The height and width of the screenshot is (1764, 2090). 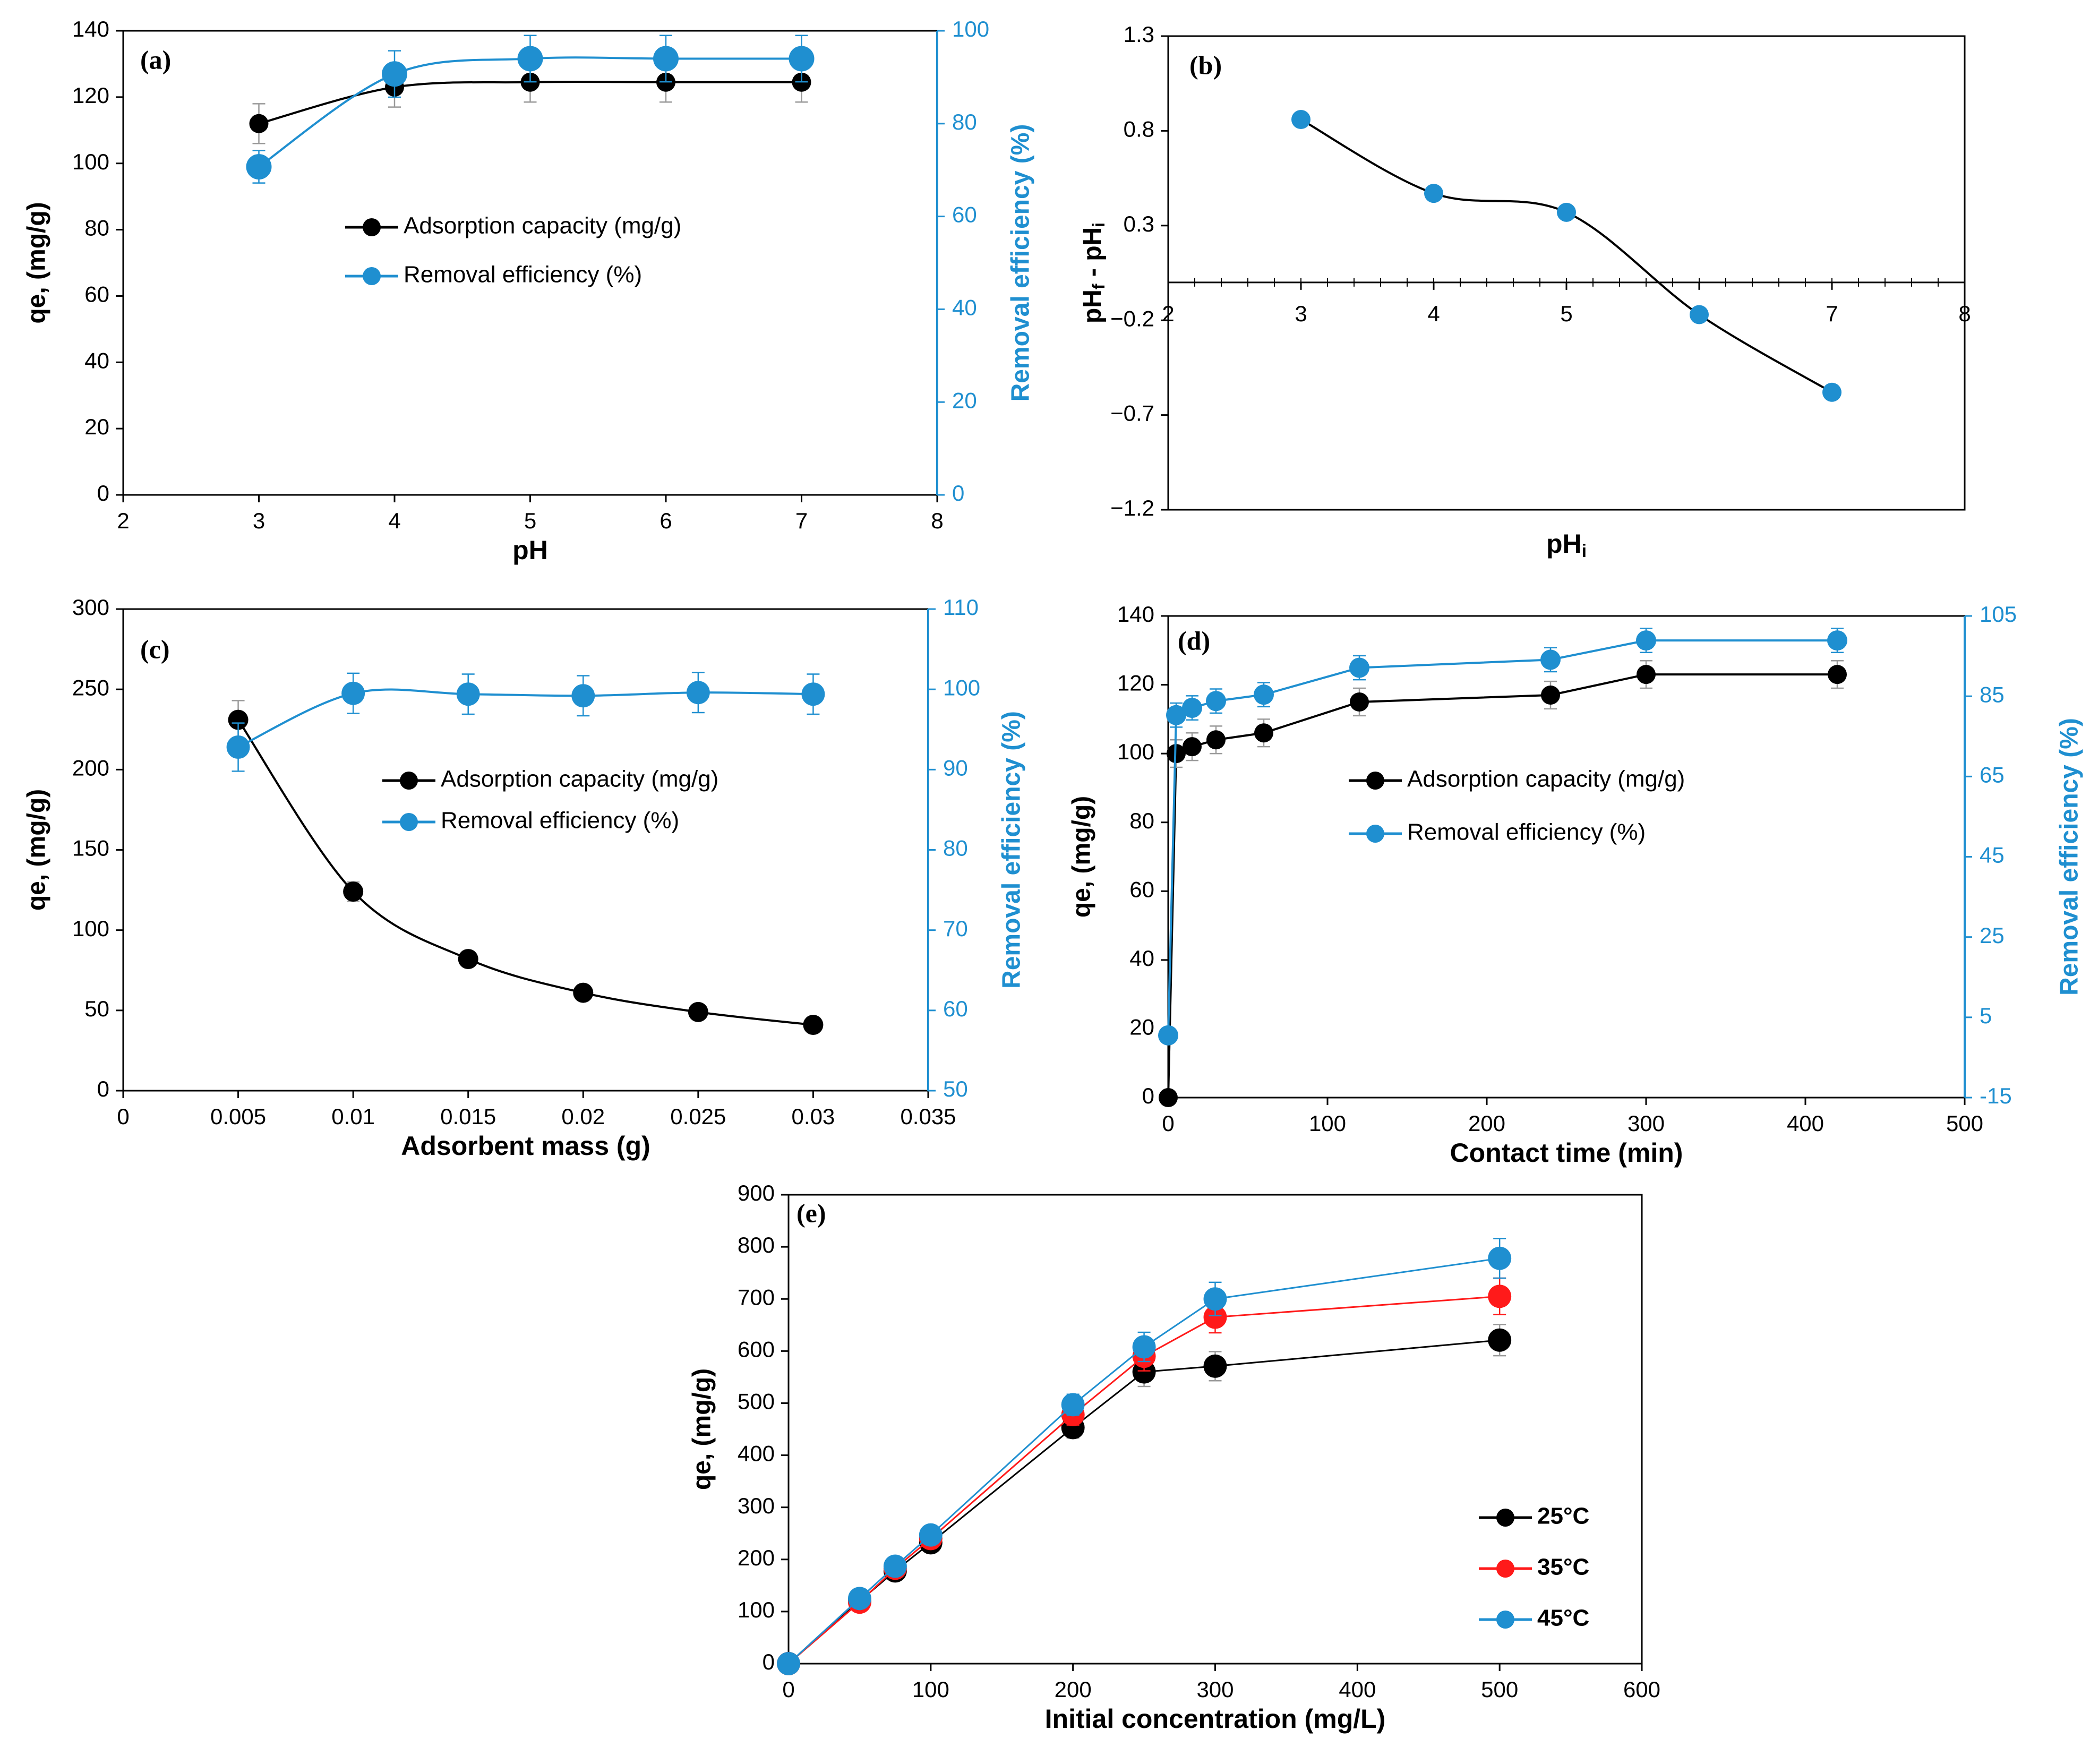 What do you see at coordinates (1996, 1095) in the screenshot?
I see `y2-tick-label: -15` at bounding box center [1996, 1095].